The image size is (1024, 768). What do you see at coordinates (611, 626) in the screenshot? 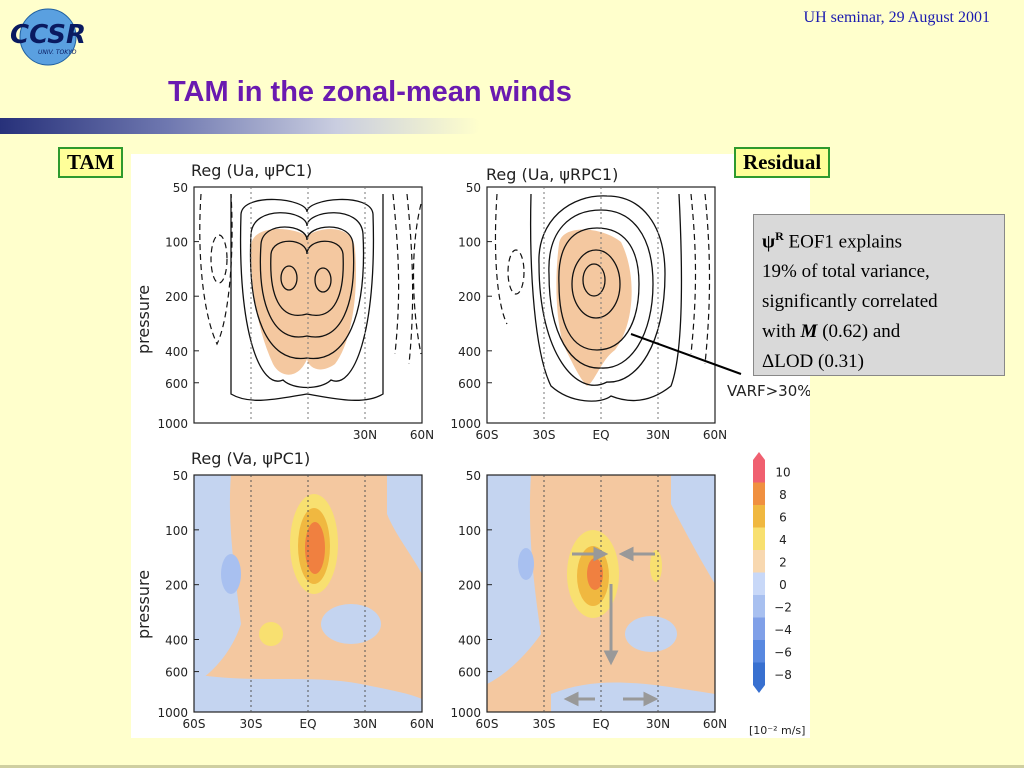
I see `circulation-arrows` at bounding box center [611, 626].